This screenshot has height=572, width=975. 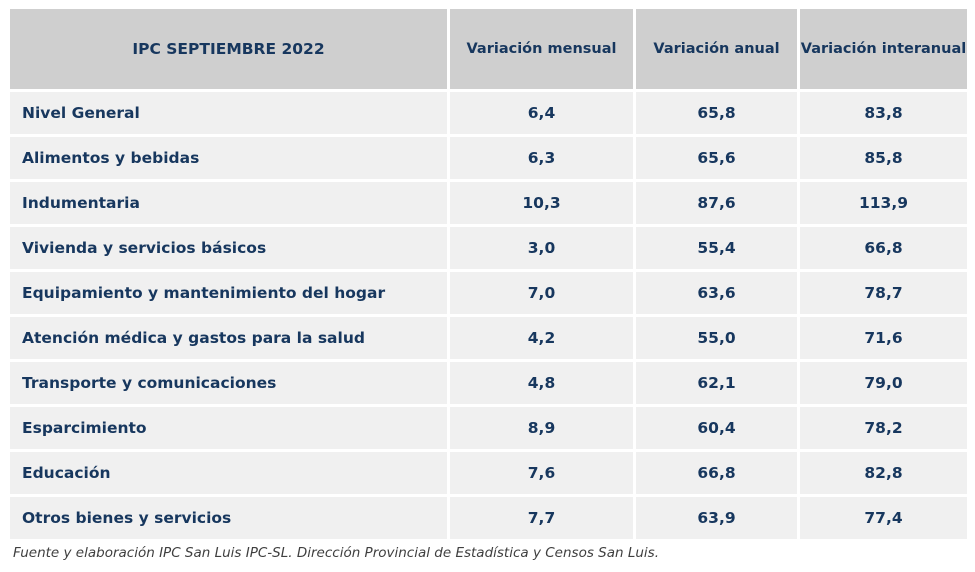 I want to click on cell-variacion-interanual: 77,4, so click(x=883, y=518).